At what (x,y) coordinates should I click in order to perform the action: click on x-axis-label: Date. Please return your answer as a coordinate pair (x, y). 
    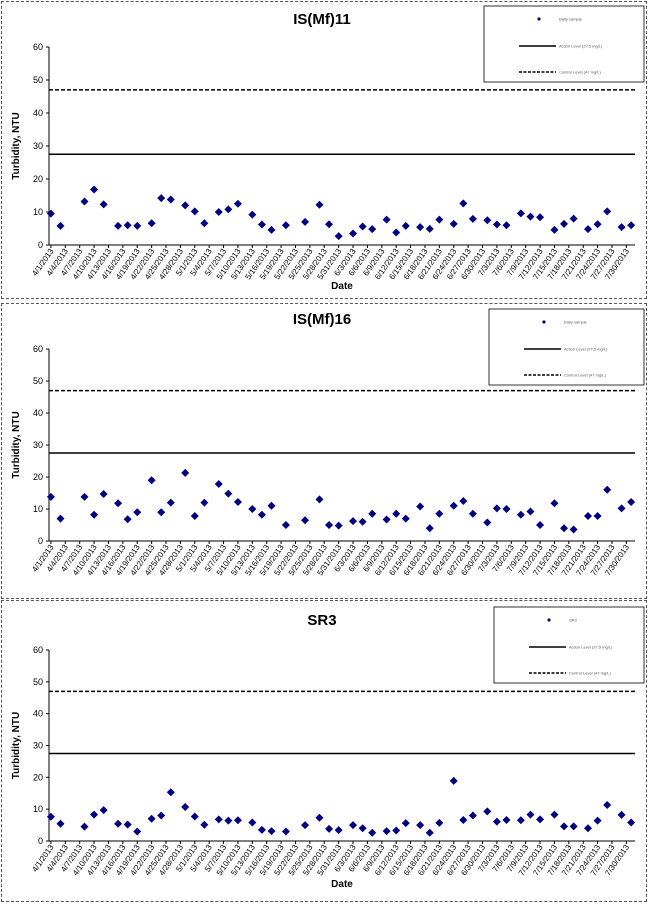
    Looking at the image, I should click on (342, 286).